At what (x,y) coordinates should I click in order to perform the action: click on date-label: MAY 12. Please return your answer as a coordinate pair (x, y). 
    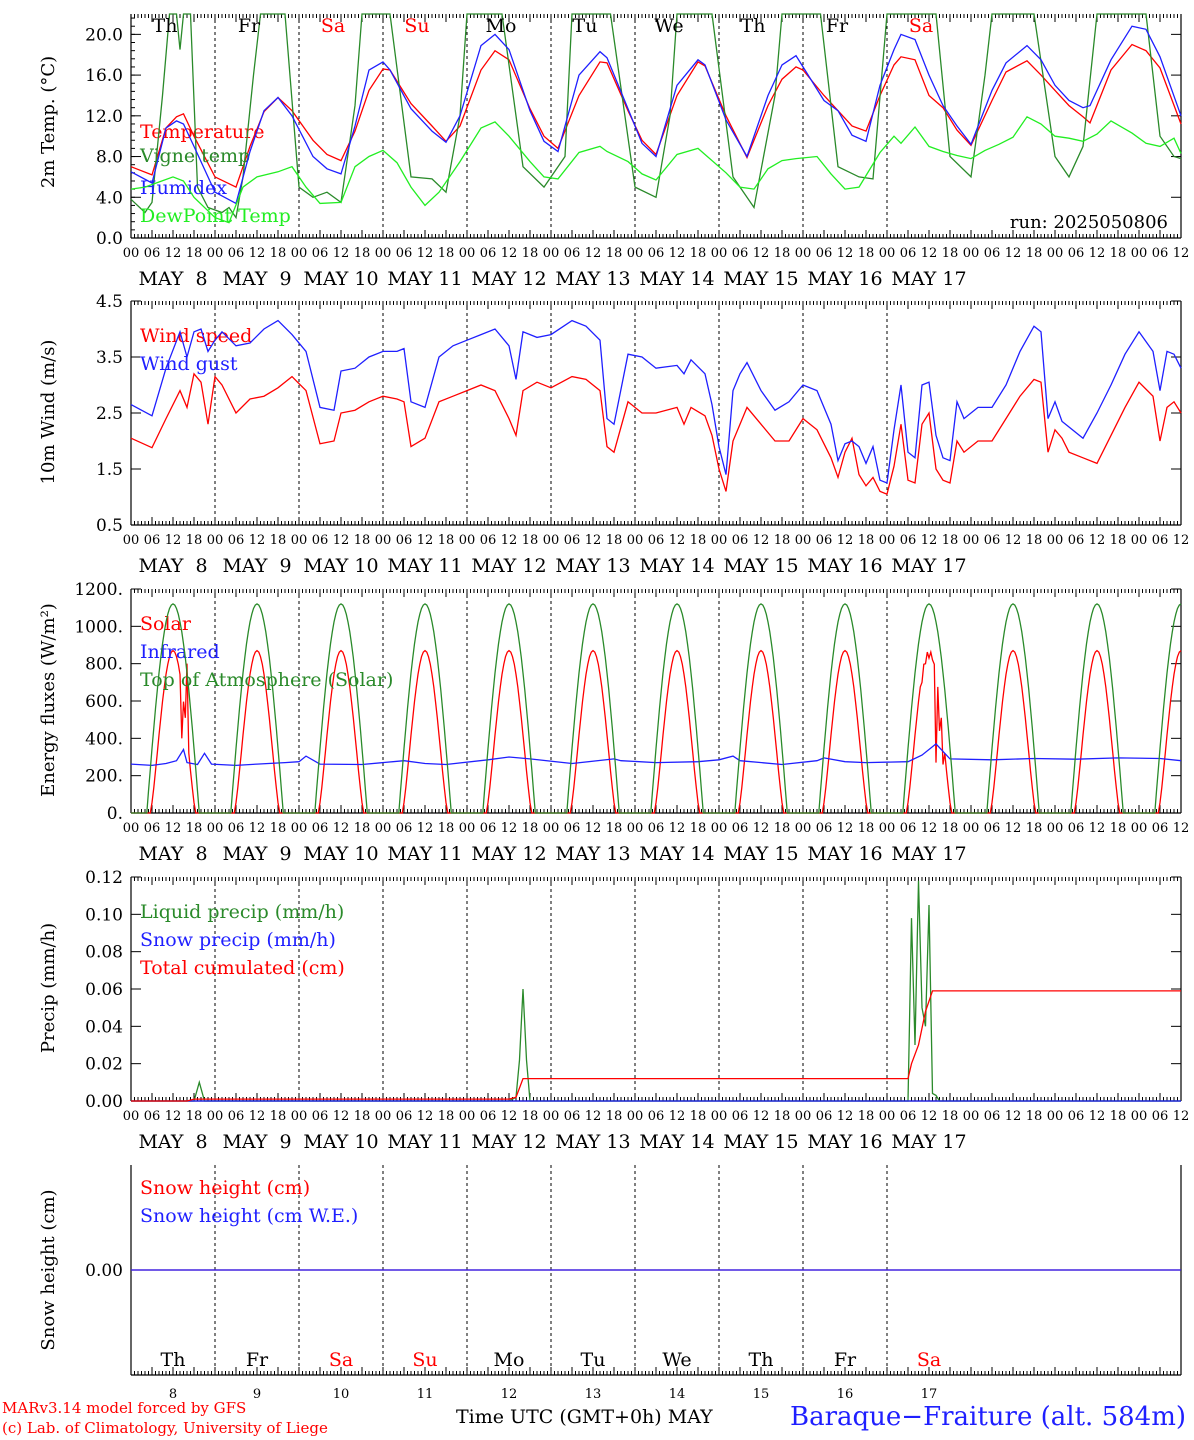
    Looking at the image, I should click on (508, 279).